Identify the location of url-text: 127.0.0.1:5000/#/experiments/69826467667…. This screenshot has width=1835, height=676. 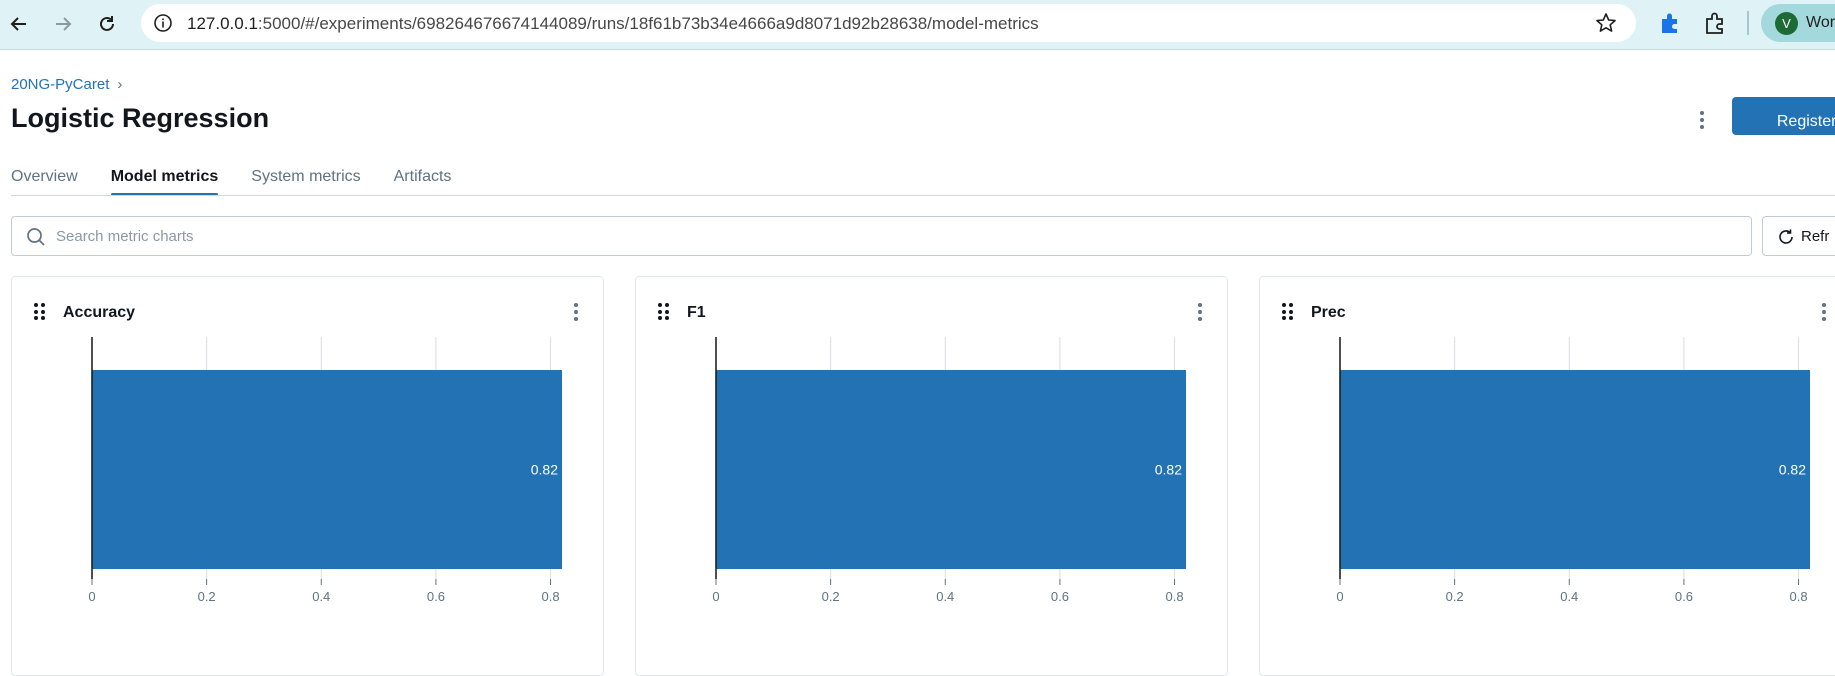
(613, 24).